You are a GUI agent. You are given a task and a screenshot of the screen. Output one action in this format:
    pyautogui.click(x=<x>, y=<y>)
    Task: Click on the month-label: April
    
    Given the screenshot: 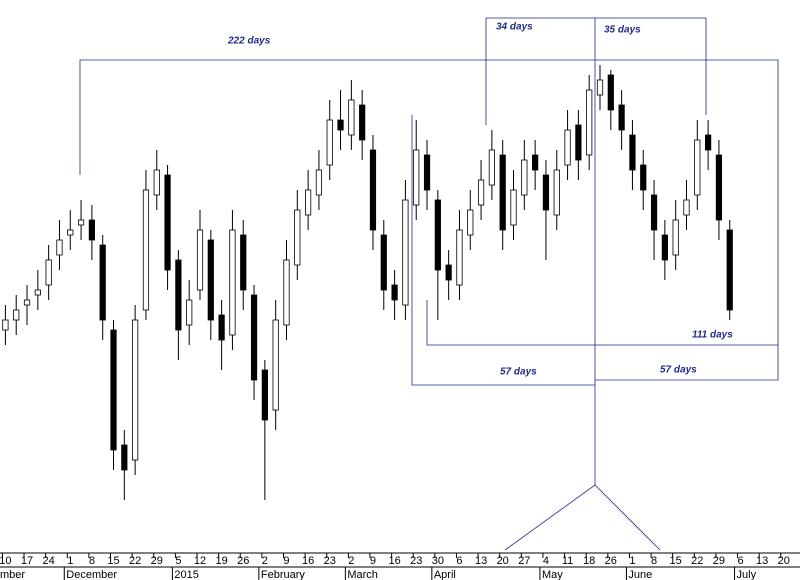 What is the action you would take?
    pyautogui.click(x=445, y=574)
    